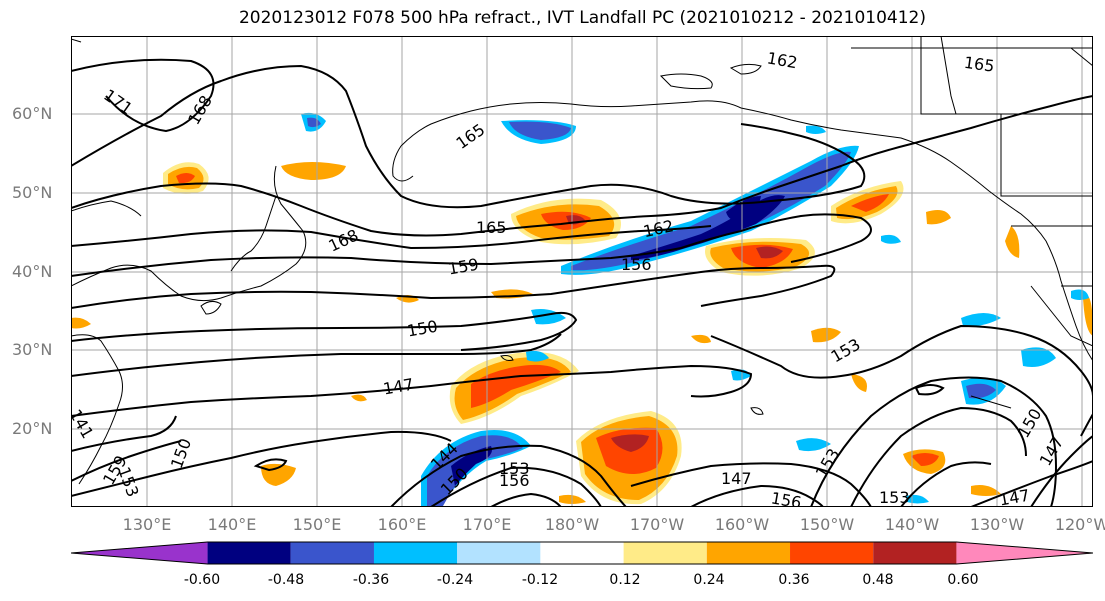 This screenshot has width=1105, height=601. I want to click on colorbar, so click(582, 553).